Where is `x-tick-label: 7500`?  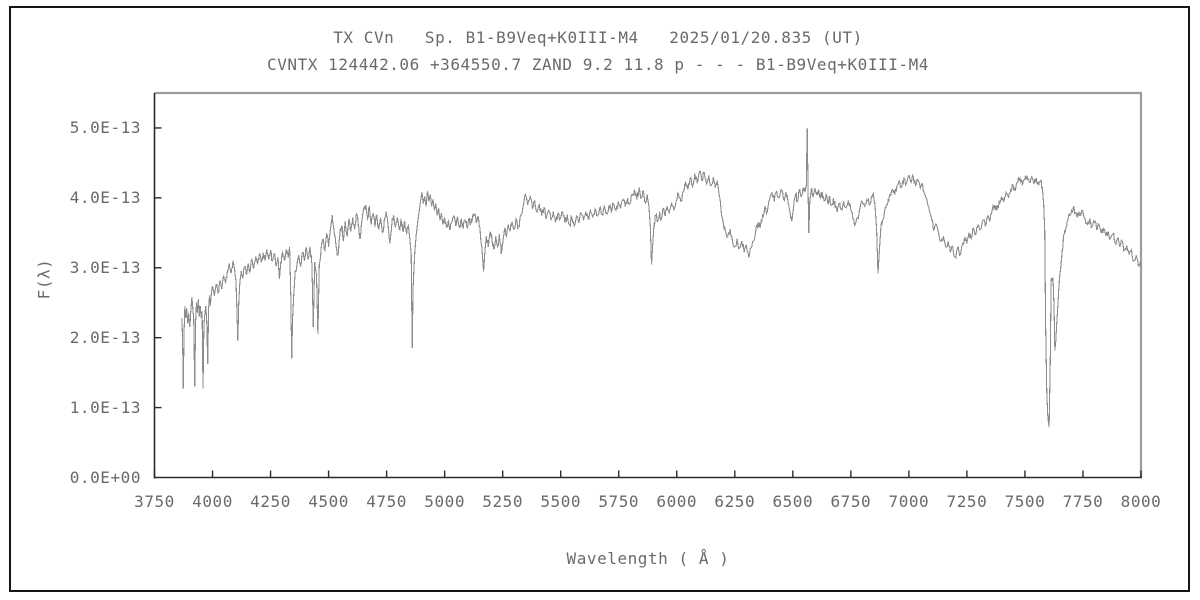 x-tick-label: 7500 is located at coordinates (1025, 501).